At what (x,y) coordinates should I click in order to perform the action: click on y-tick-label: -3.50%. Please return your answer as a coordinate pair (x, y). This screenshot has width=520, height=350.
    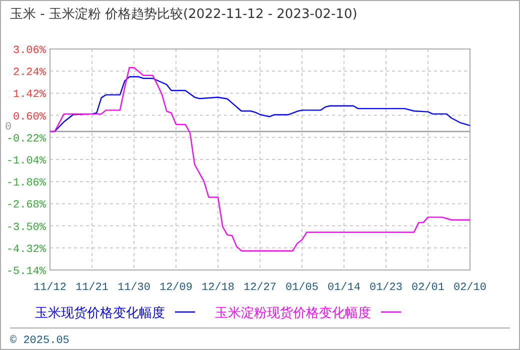
    Looking at the image, I should click on (26, 228).